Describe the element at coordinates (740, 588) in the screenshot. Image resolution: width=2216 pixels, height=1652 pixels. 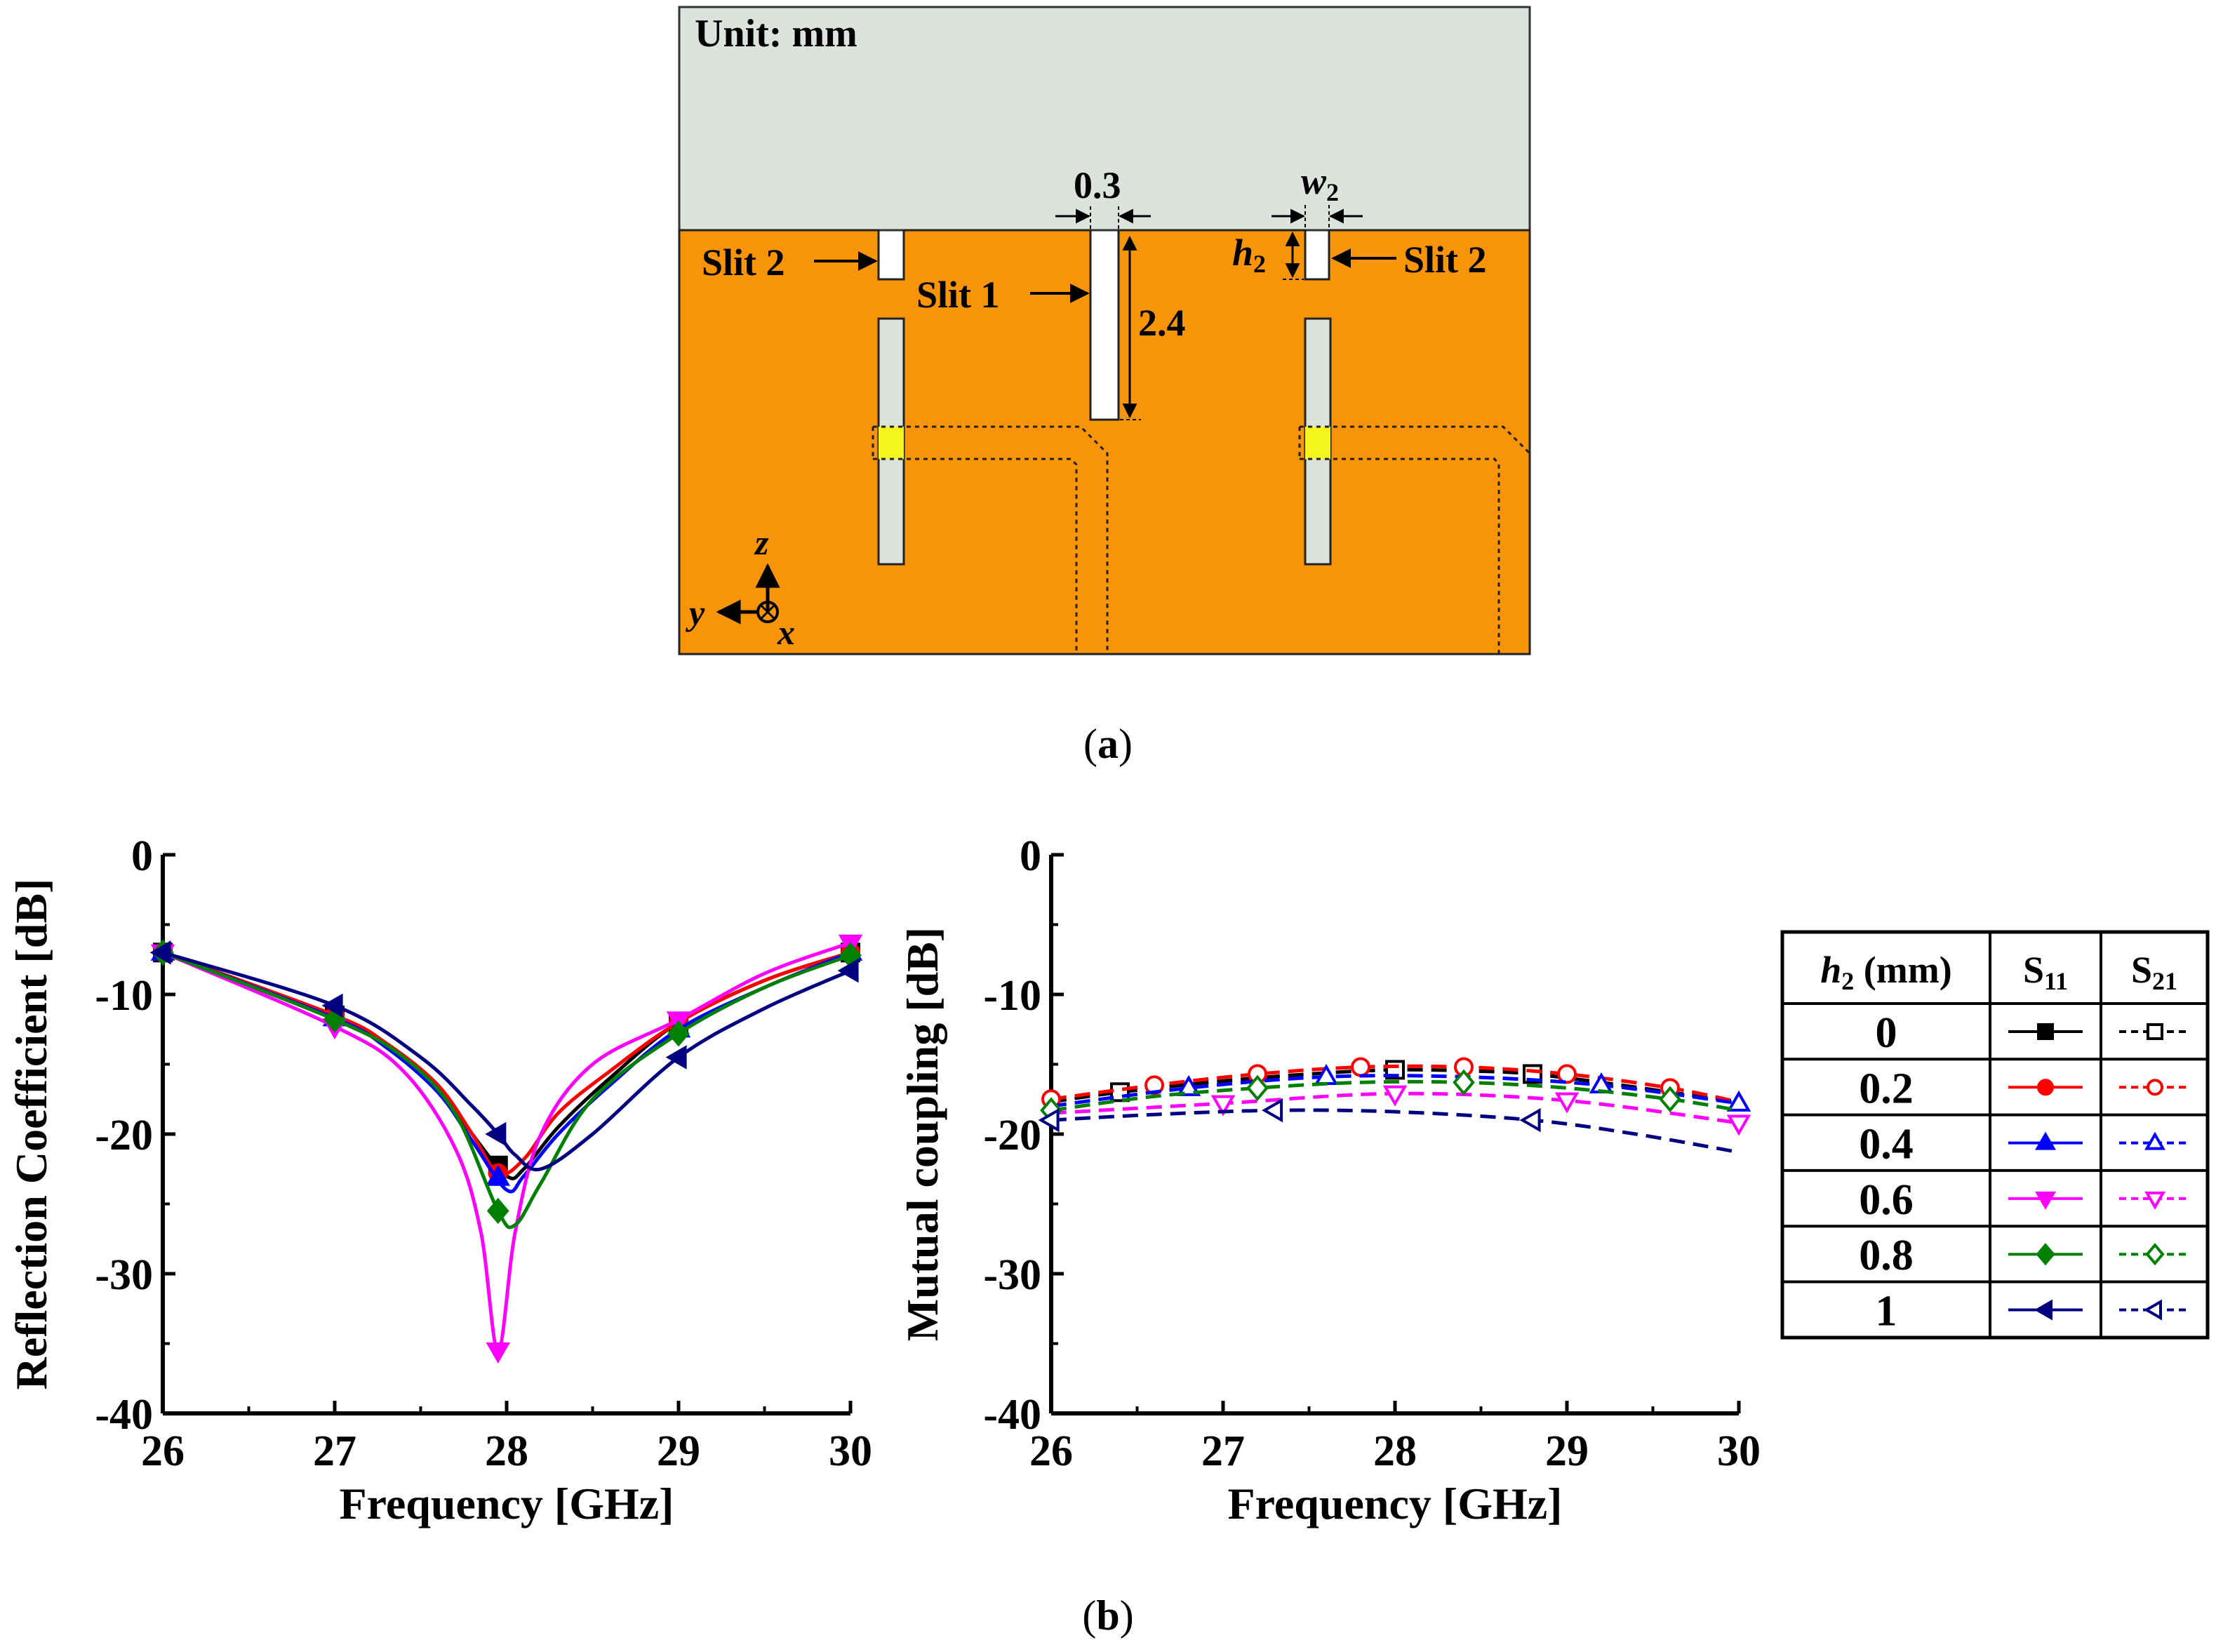
I see `coordinate-axes: z y x` at that location.